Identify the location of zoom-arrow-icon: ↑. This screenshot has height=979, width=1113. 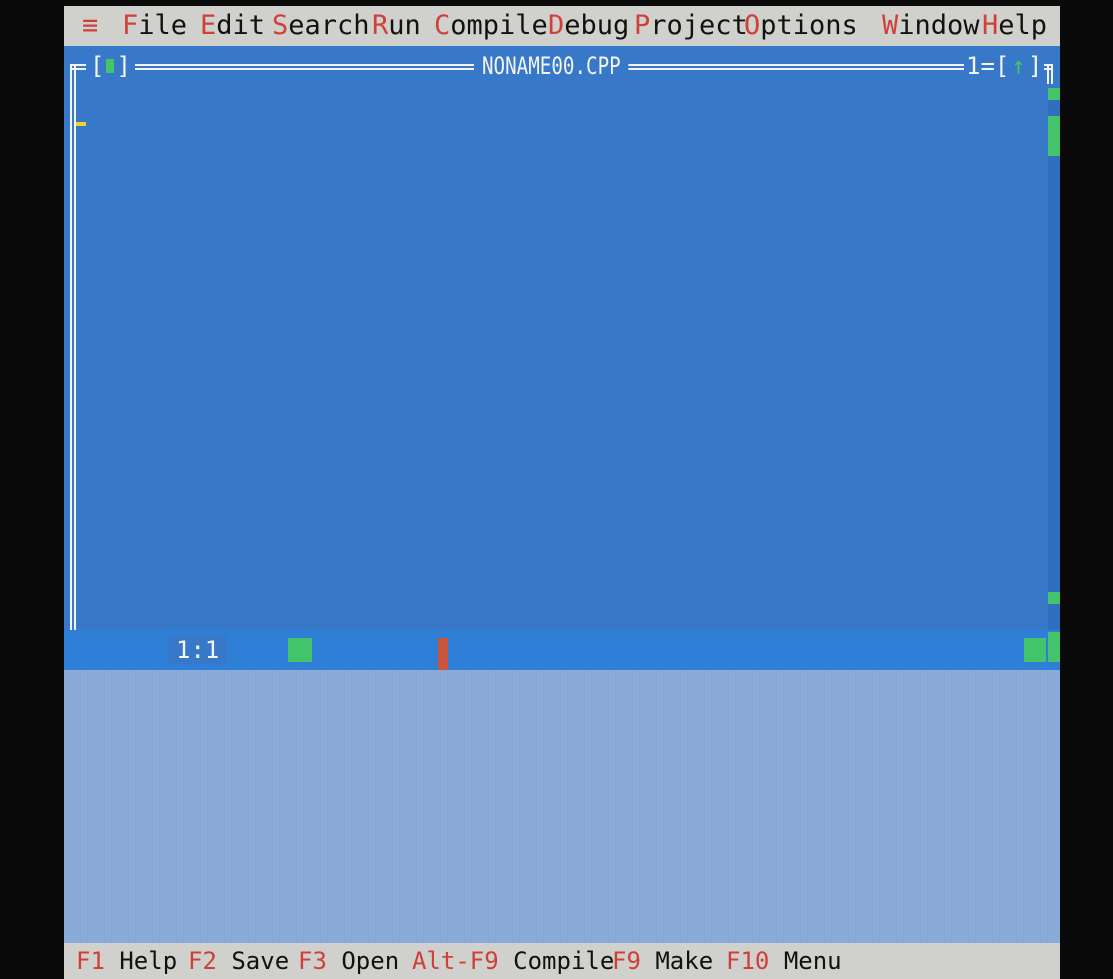
(1018, 66).